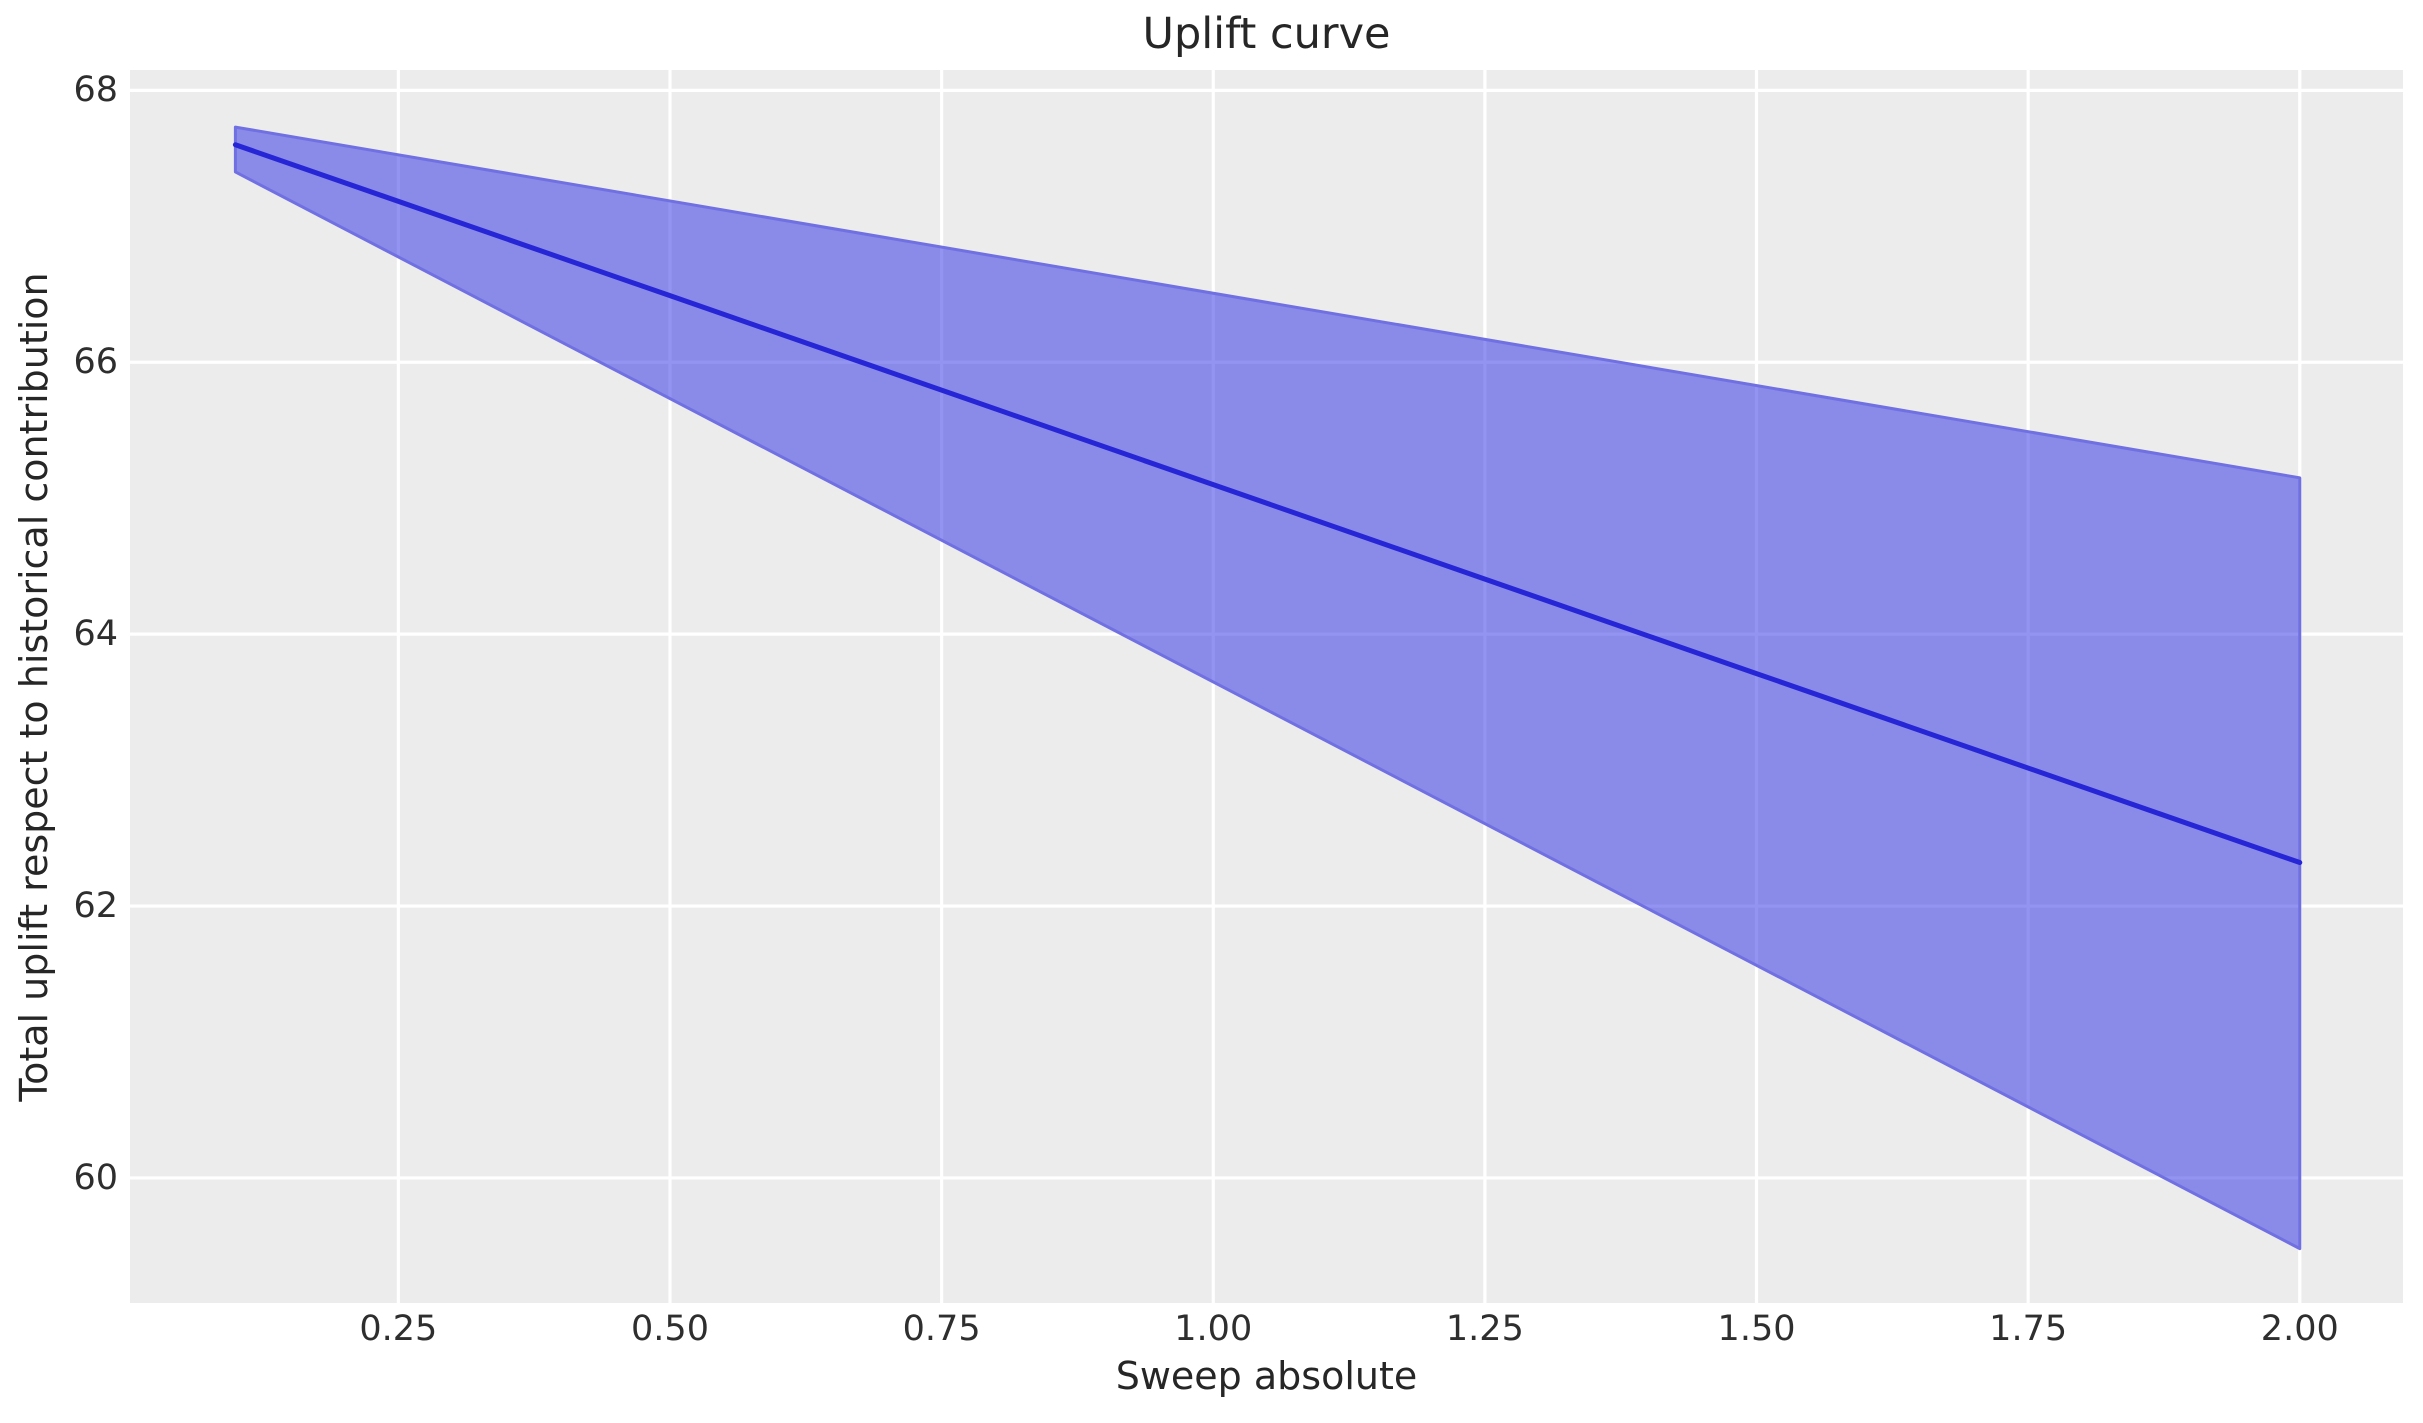  I want to click on x-tick-label: 0.25, so click(398, 1329).